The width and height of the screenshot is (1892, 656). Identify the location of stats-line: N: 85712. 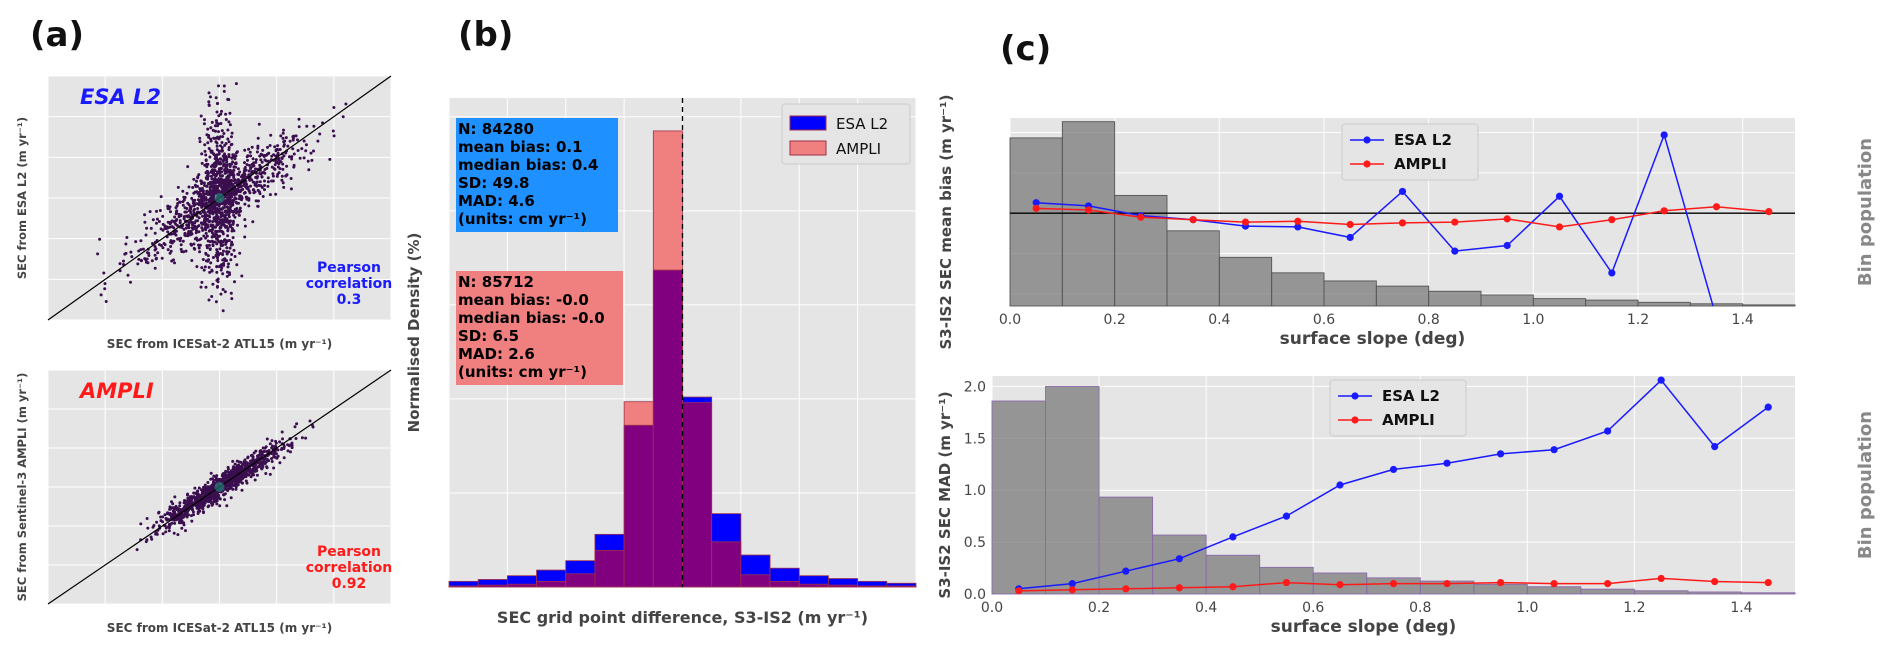
(496, 282).